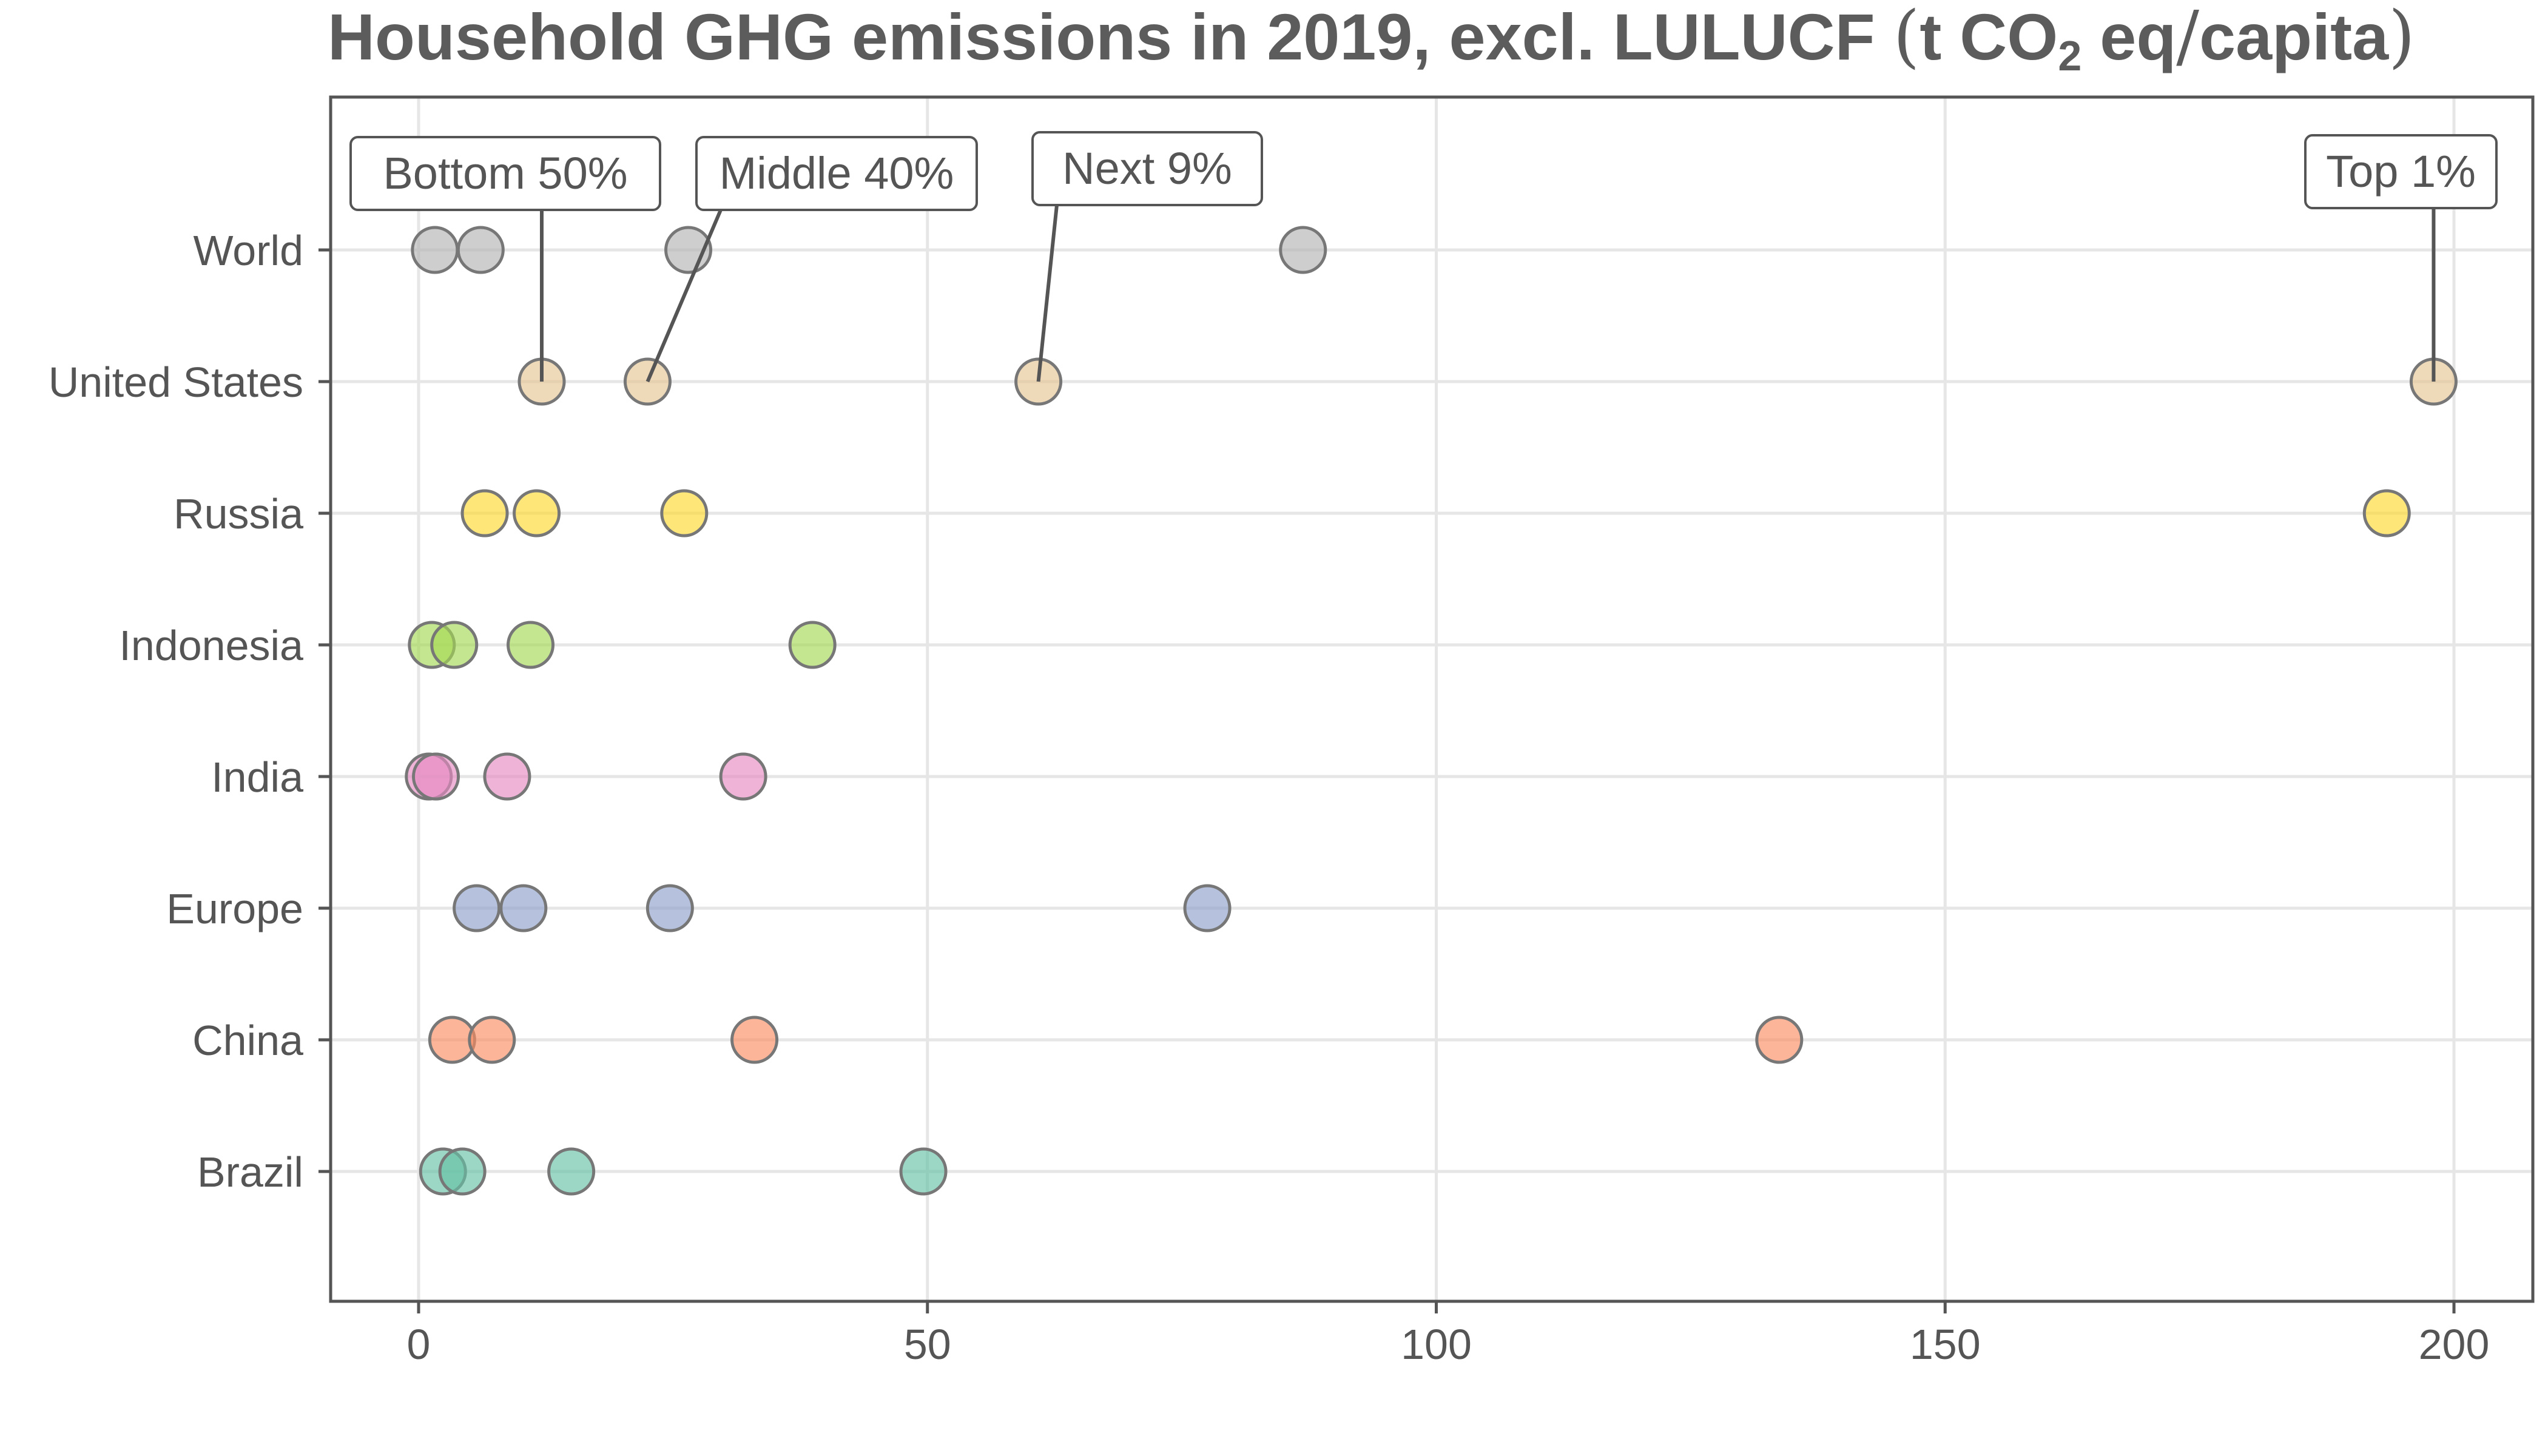 The image size is (2548, 1456). What do you see at coordinates (234, 908) in the screenshot?
I see `y-tick-label: Europe` at bounding box center [234, 908].